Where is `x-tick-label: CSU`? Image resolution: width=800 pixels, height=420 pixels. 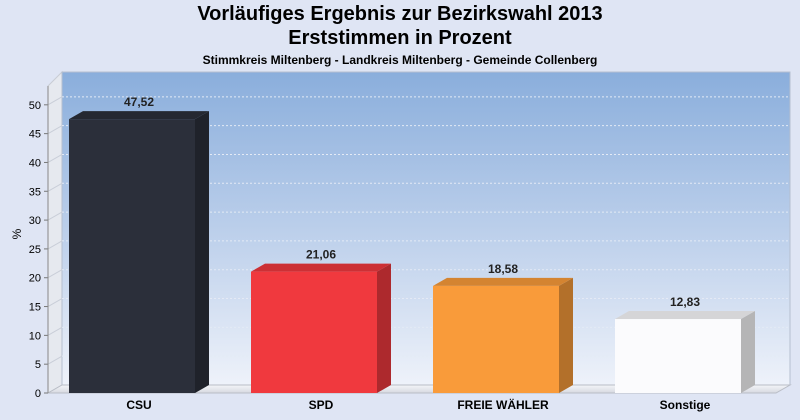
x-tick-label: CSU is located at coordinates (138, 405).